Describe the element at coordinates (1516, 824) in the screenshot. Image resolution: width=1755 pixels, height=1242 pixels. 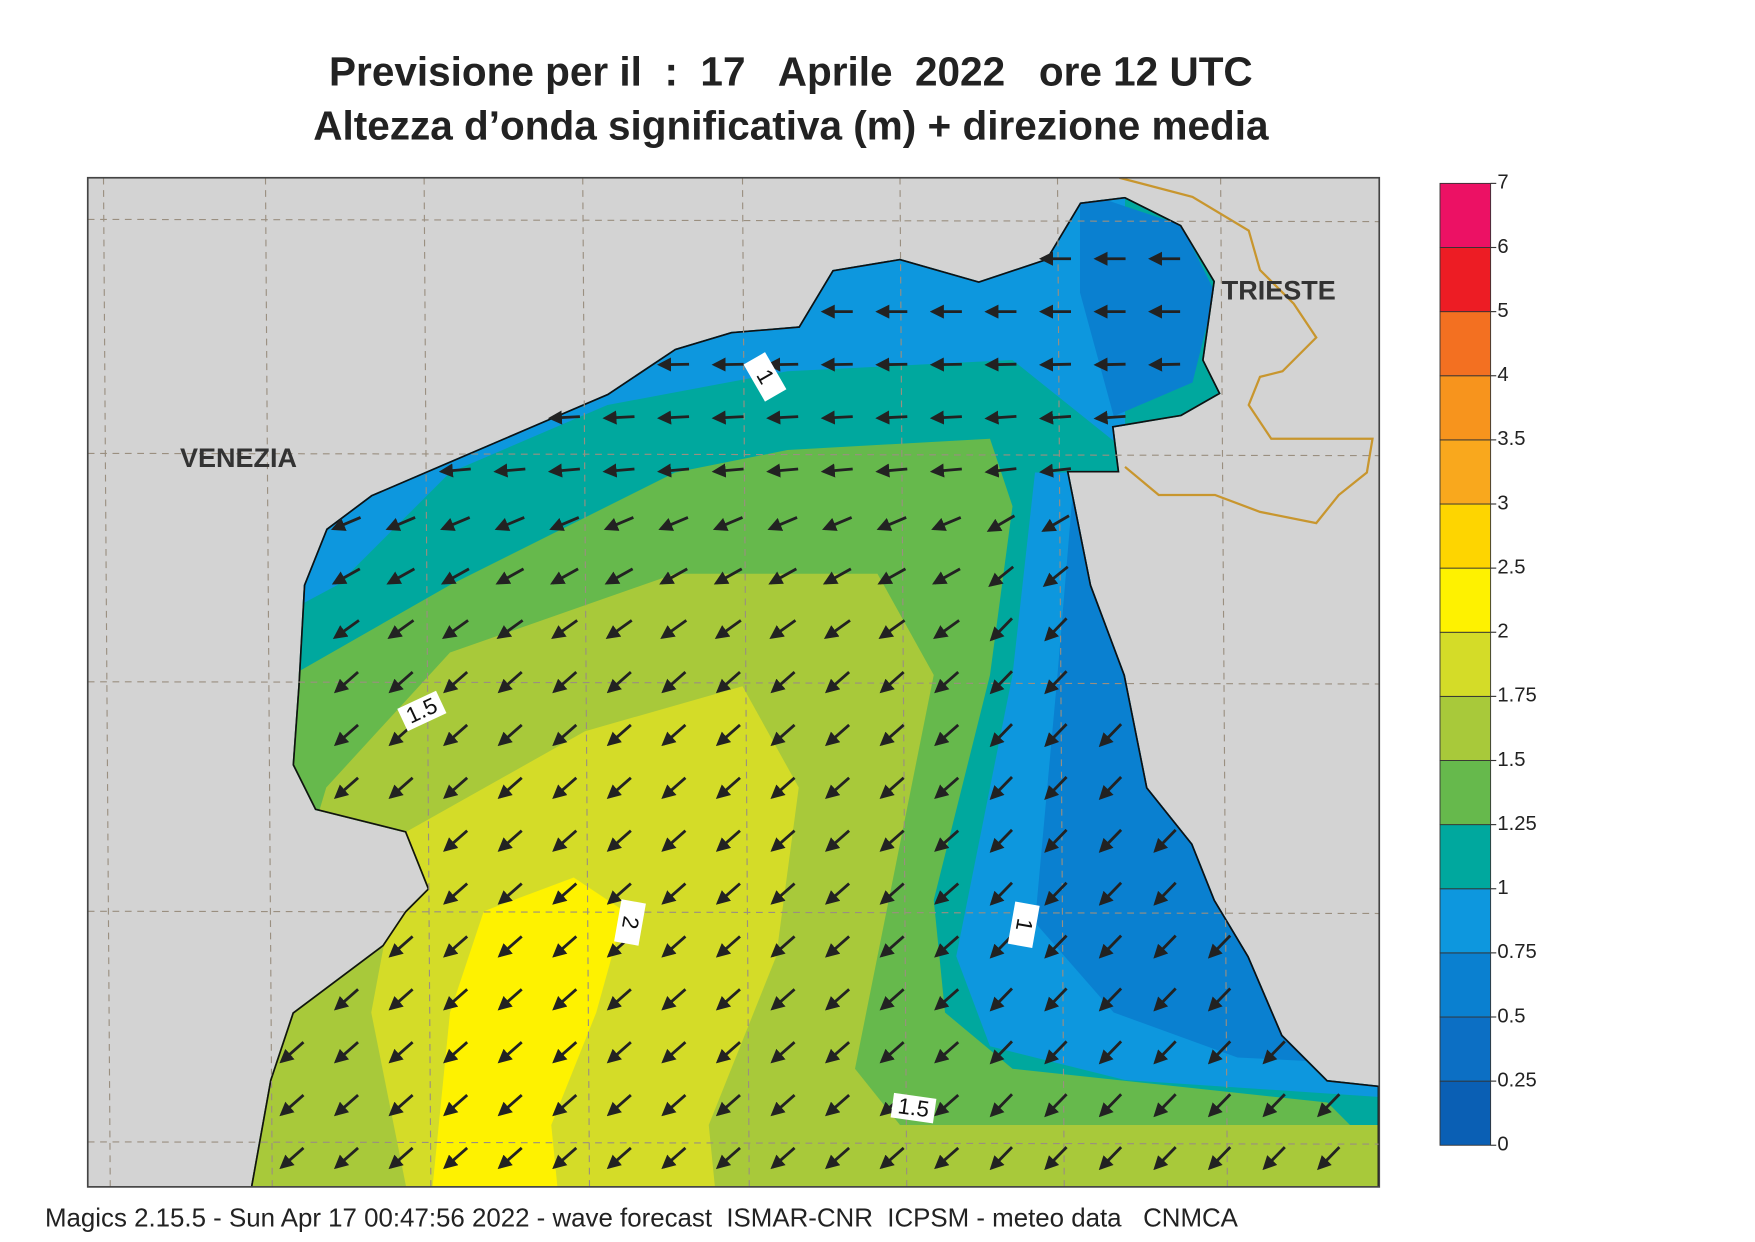
I see `colorbar-label: 1.25` at that location.